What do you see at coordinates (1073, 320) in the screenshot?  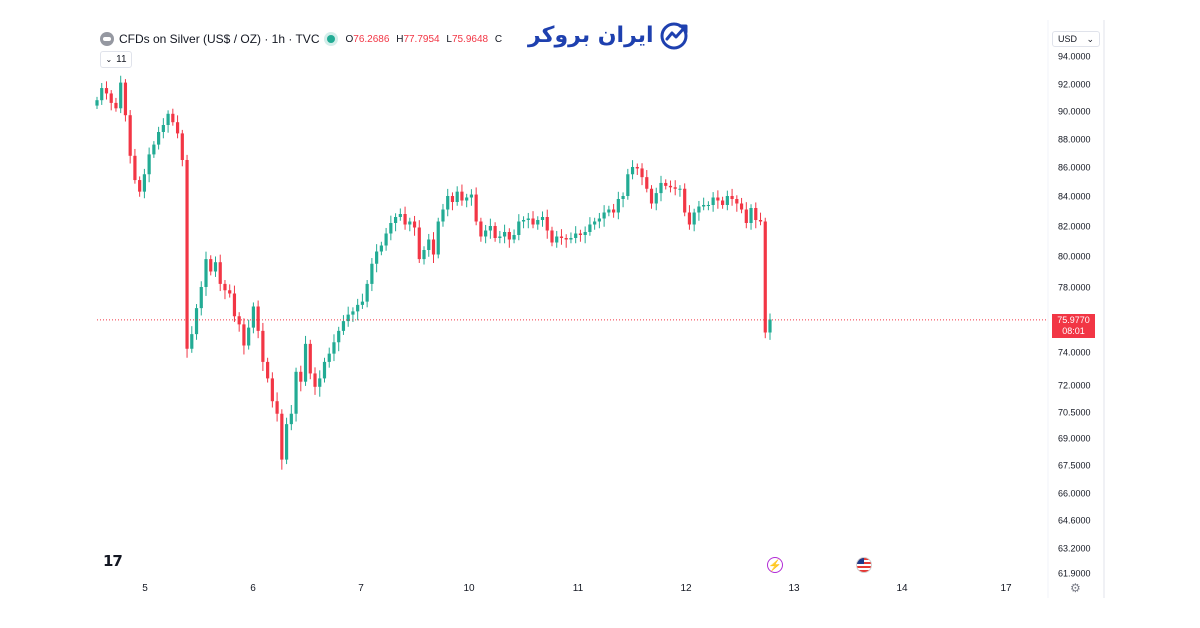 I see `last-price-value: 75.9770` at bounding box center [1073, 320].